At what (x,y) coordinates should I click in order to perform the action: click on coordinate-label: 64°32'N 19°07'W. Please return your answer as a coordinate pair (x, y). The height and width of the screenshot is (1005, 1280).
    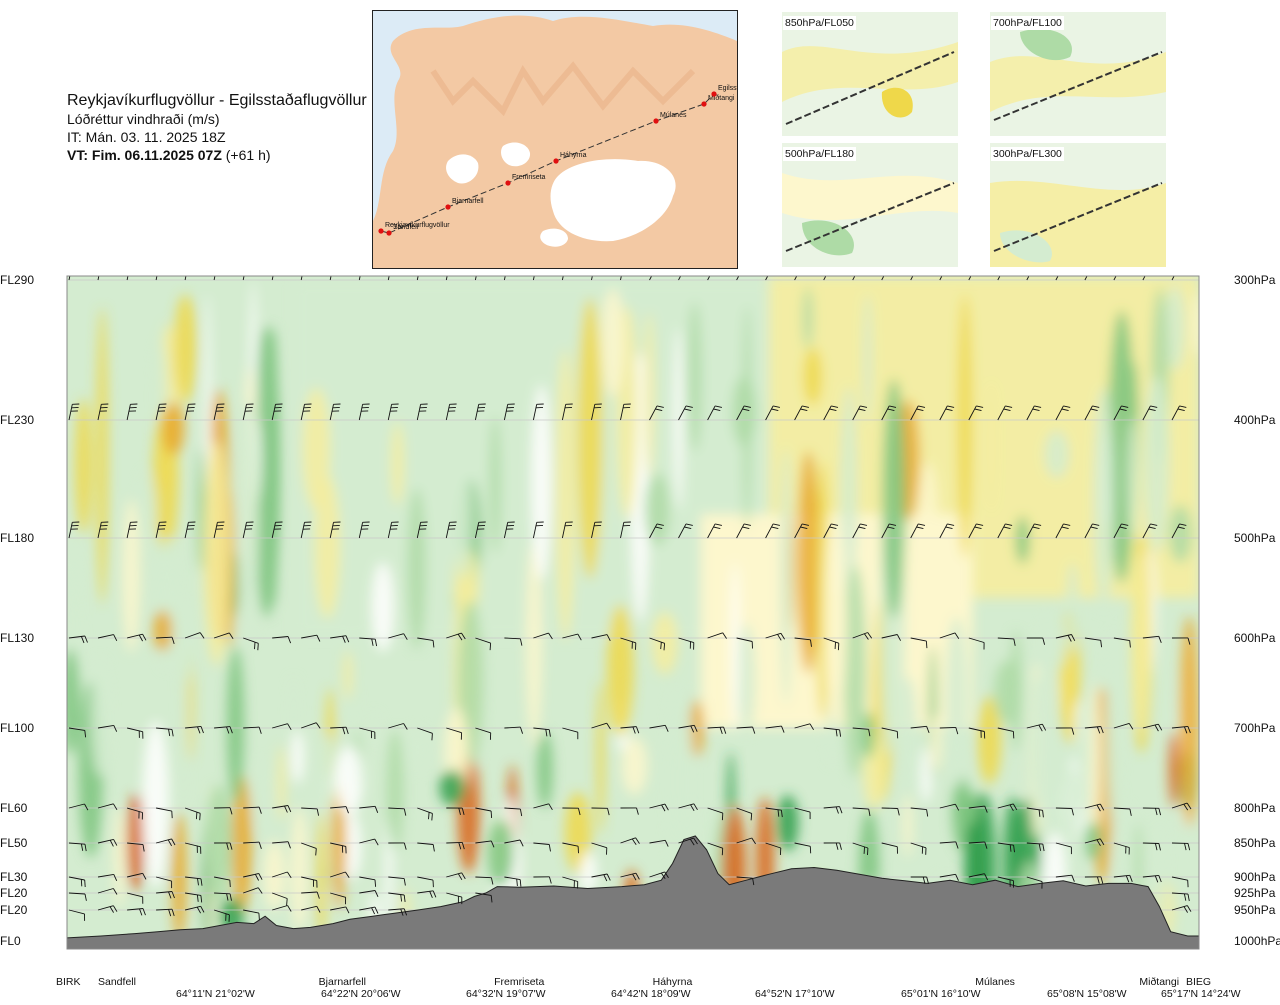
    Looking at the image, I should click on (506, 994).